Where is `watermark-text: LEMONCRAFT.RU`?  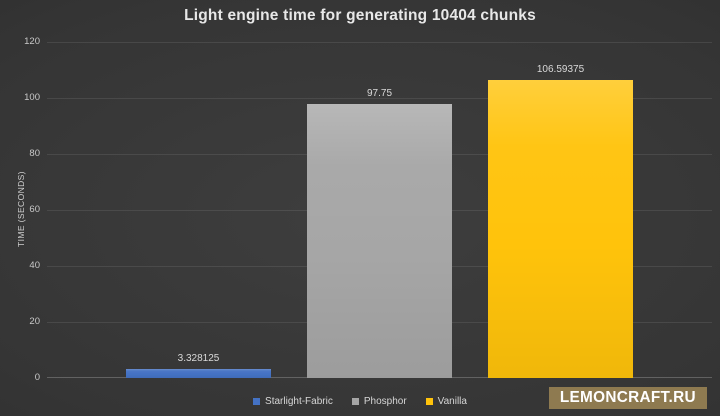
watermark-text: LEMONCRAFT.RU is located at coordinates (627, 397).